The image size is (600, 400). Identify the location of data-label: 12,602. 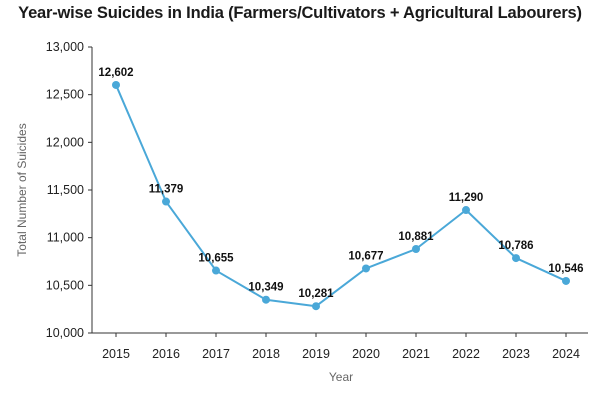
(115, 73).